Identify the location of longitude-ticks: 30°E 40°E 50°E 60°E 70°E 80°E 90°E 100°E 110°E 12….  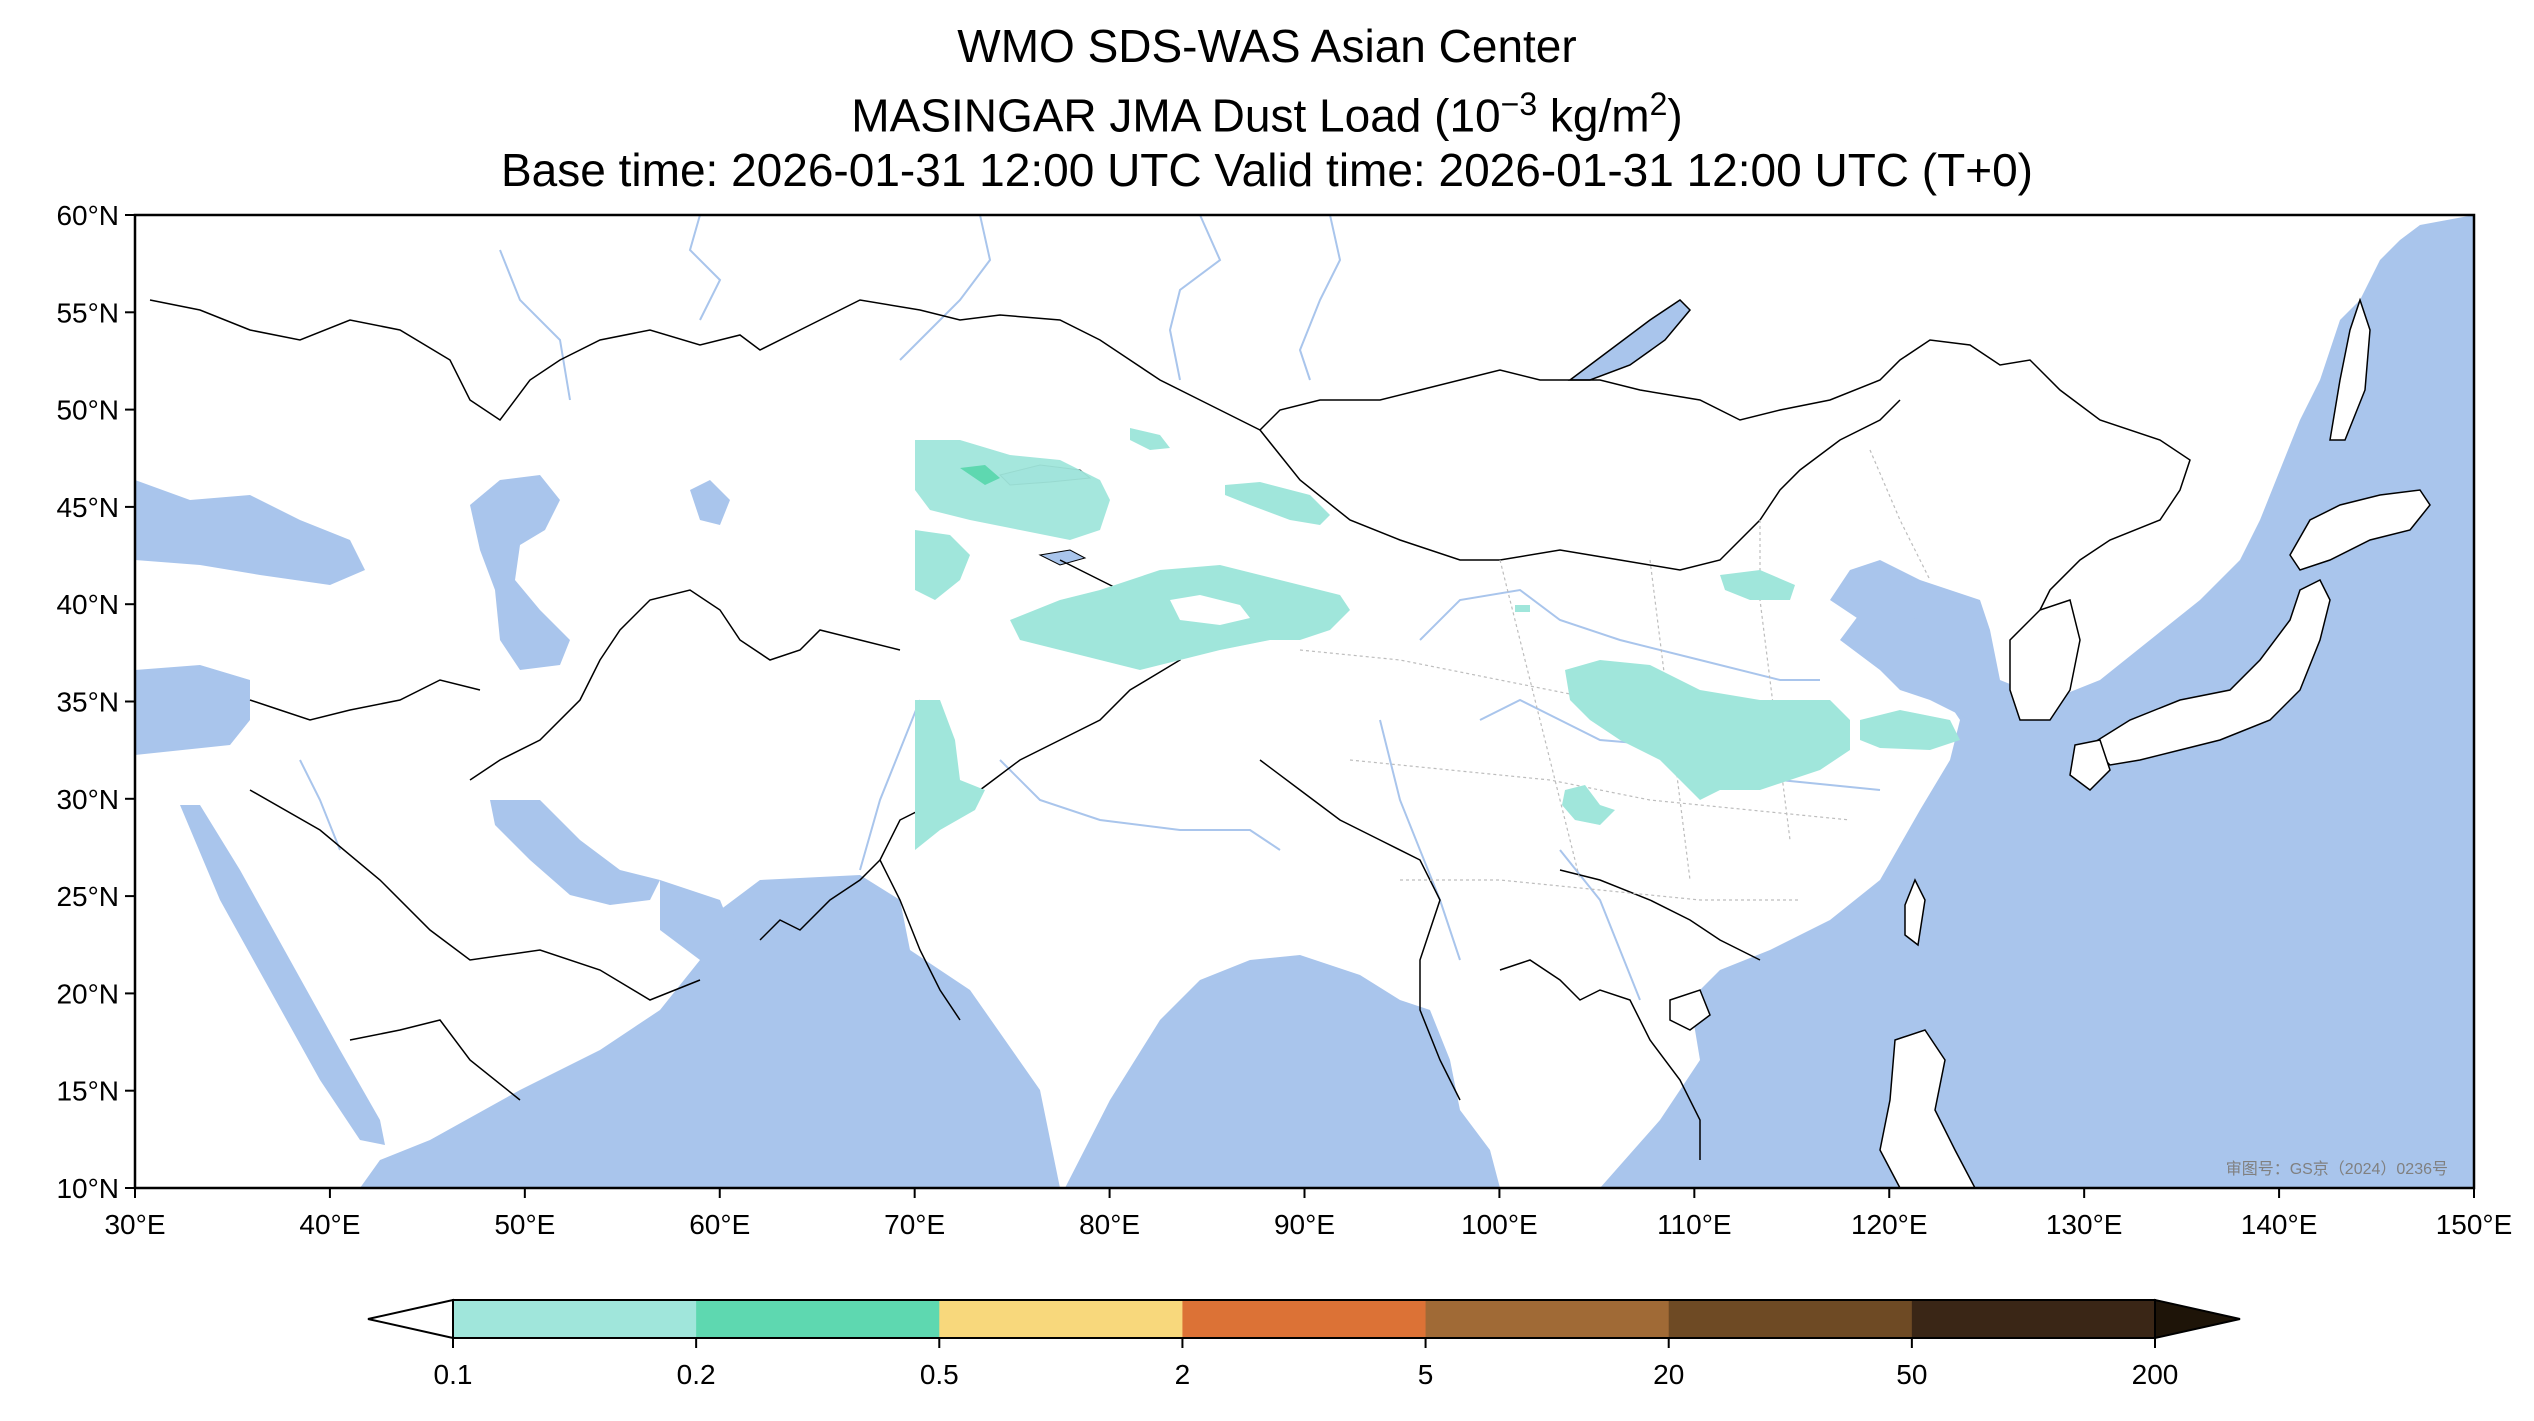
(1308, 1214).